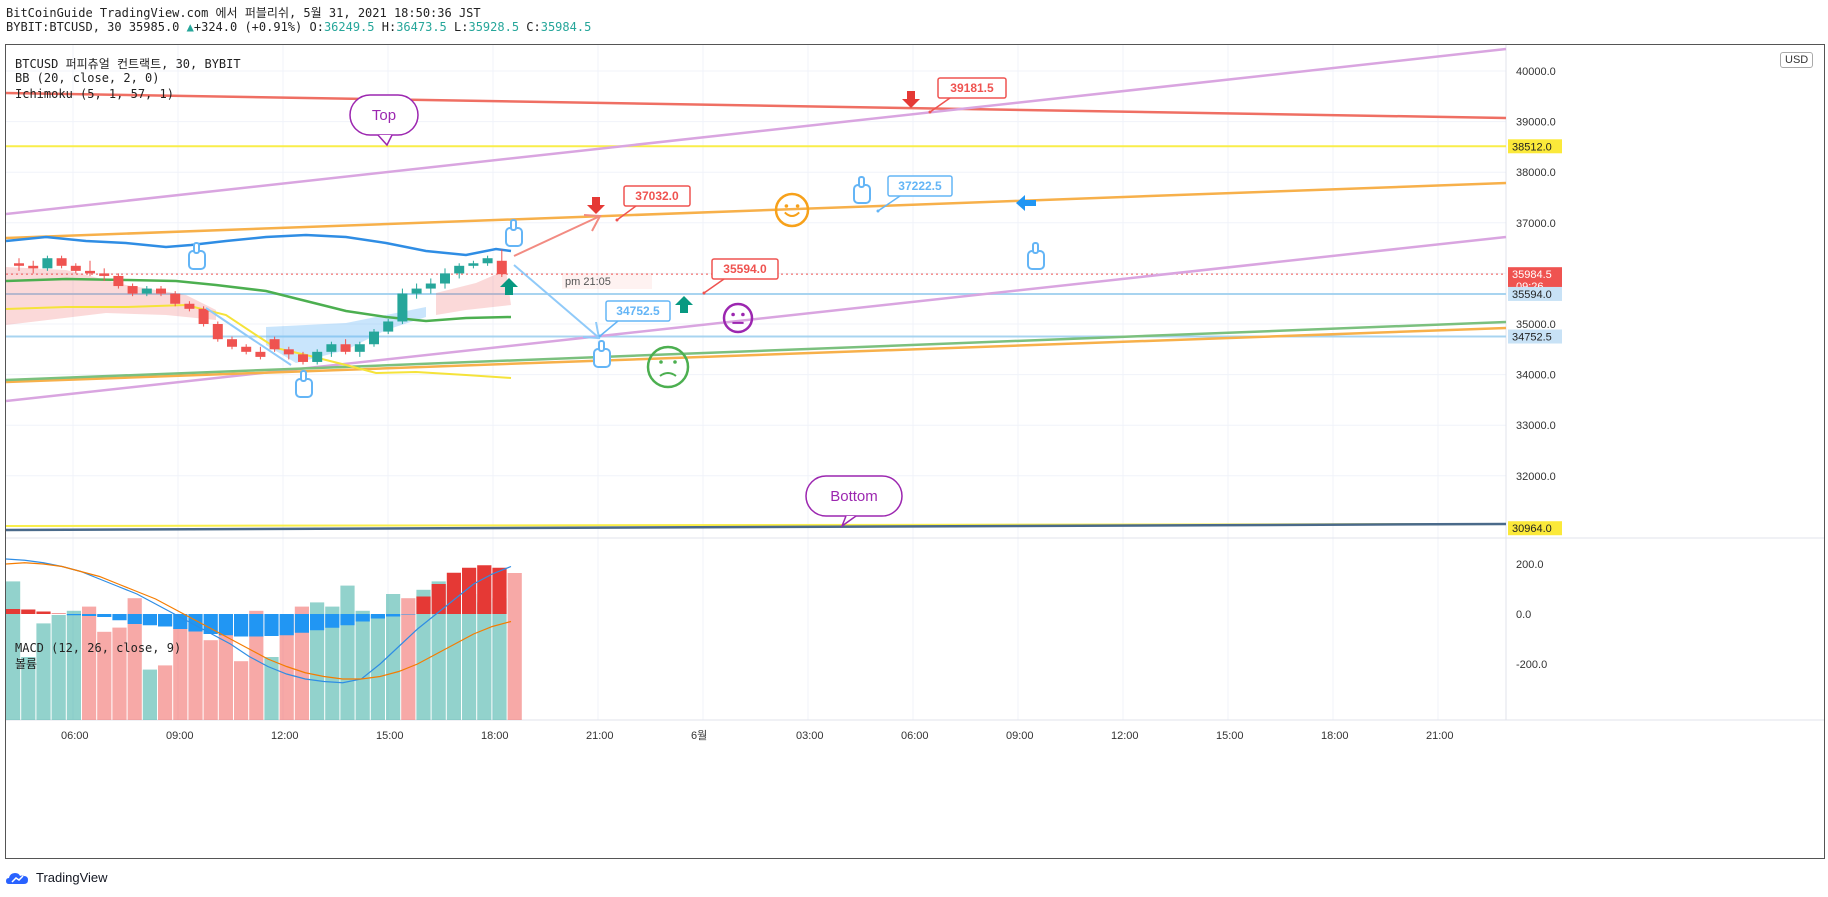  What do you see at coordinates (607, 281) in the screenshot?
I see `countdown-bg` at bounding box center [607, 281].